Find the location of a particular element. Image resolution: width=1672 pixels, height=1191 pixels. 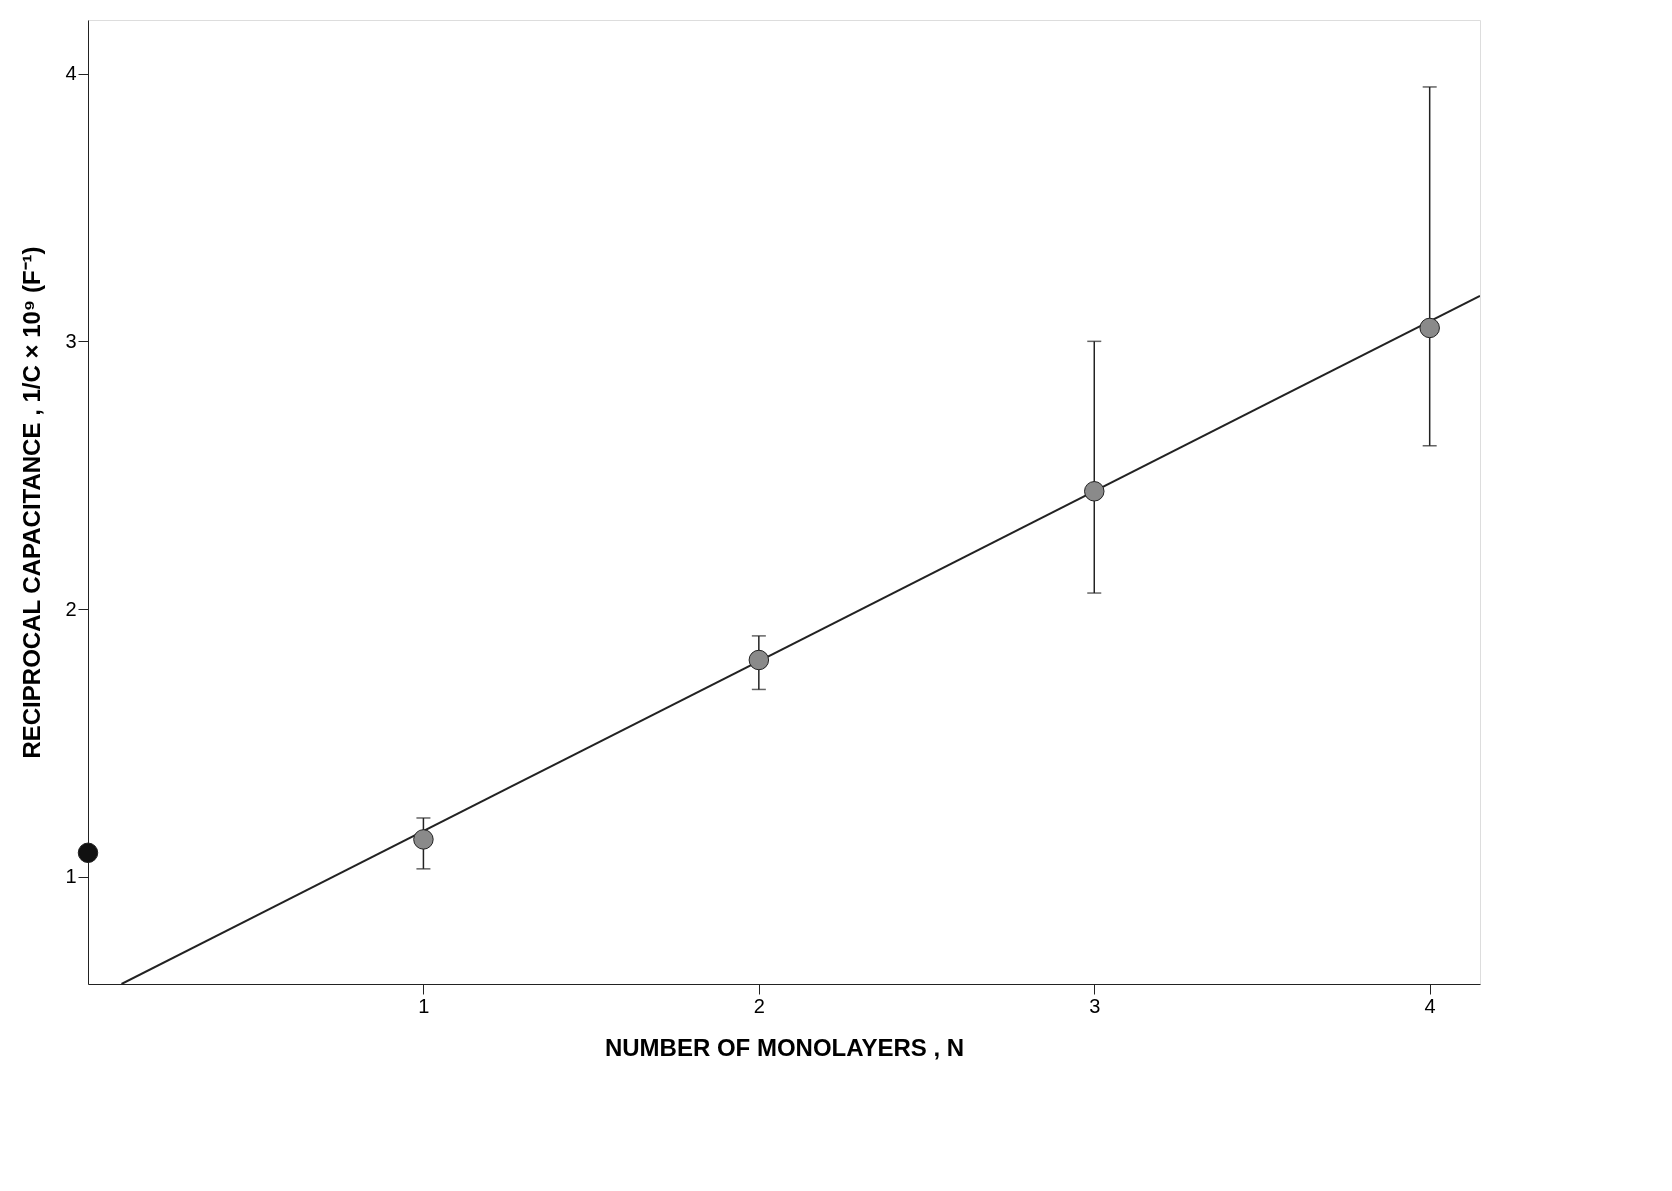

y-tick-label: 3 is located at coordinates (71, 340).